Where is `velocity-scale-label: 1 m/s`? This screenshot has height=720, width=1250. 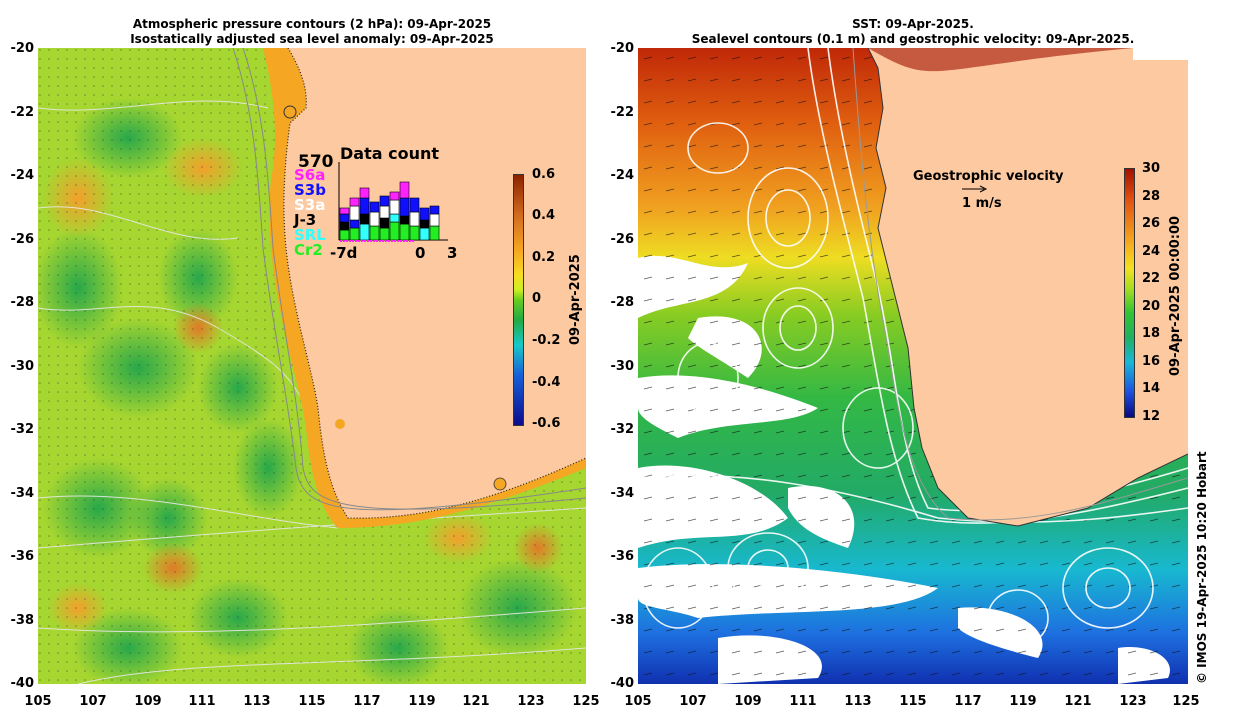
velocity-scale-label: 1 m/s is located at coordinates (982, 203).